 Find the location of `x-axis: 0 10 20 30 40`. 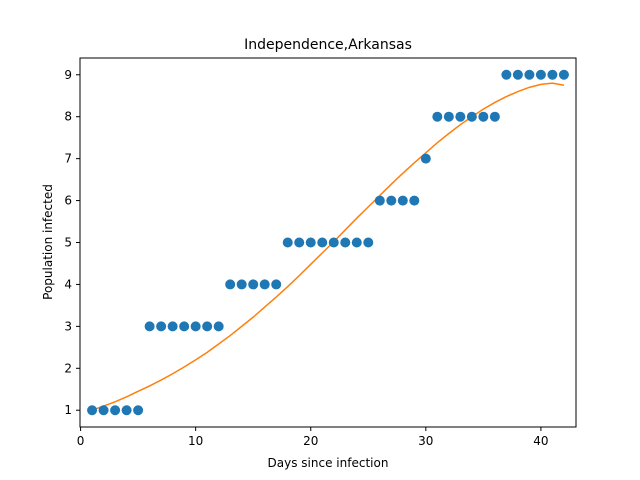

x-axis: 0 10 20 30 40 is located at coordinates (313, 437).